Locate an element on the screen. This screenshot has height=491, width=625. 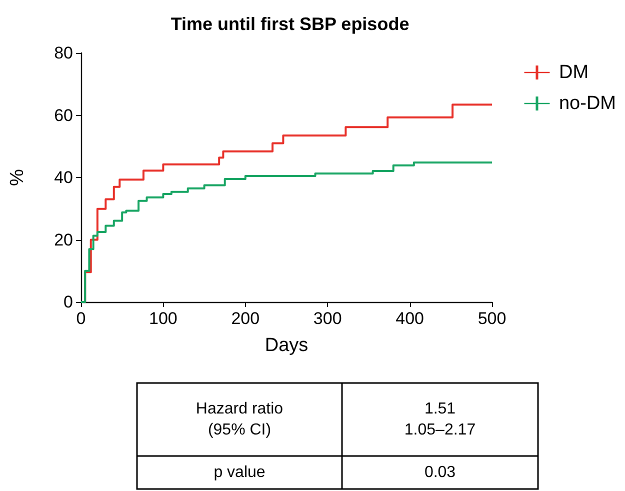
x-axis-title: Days is located at coordinates (286, 345).